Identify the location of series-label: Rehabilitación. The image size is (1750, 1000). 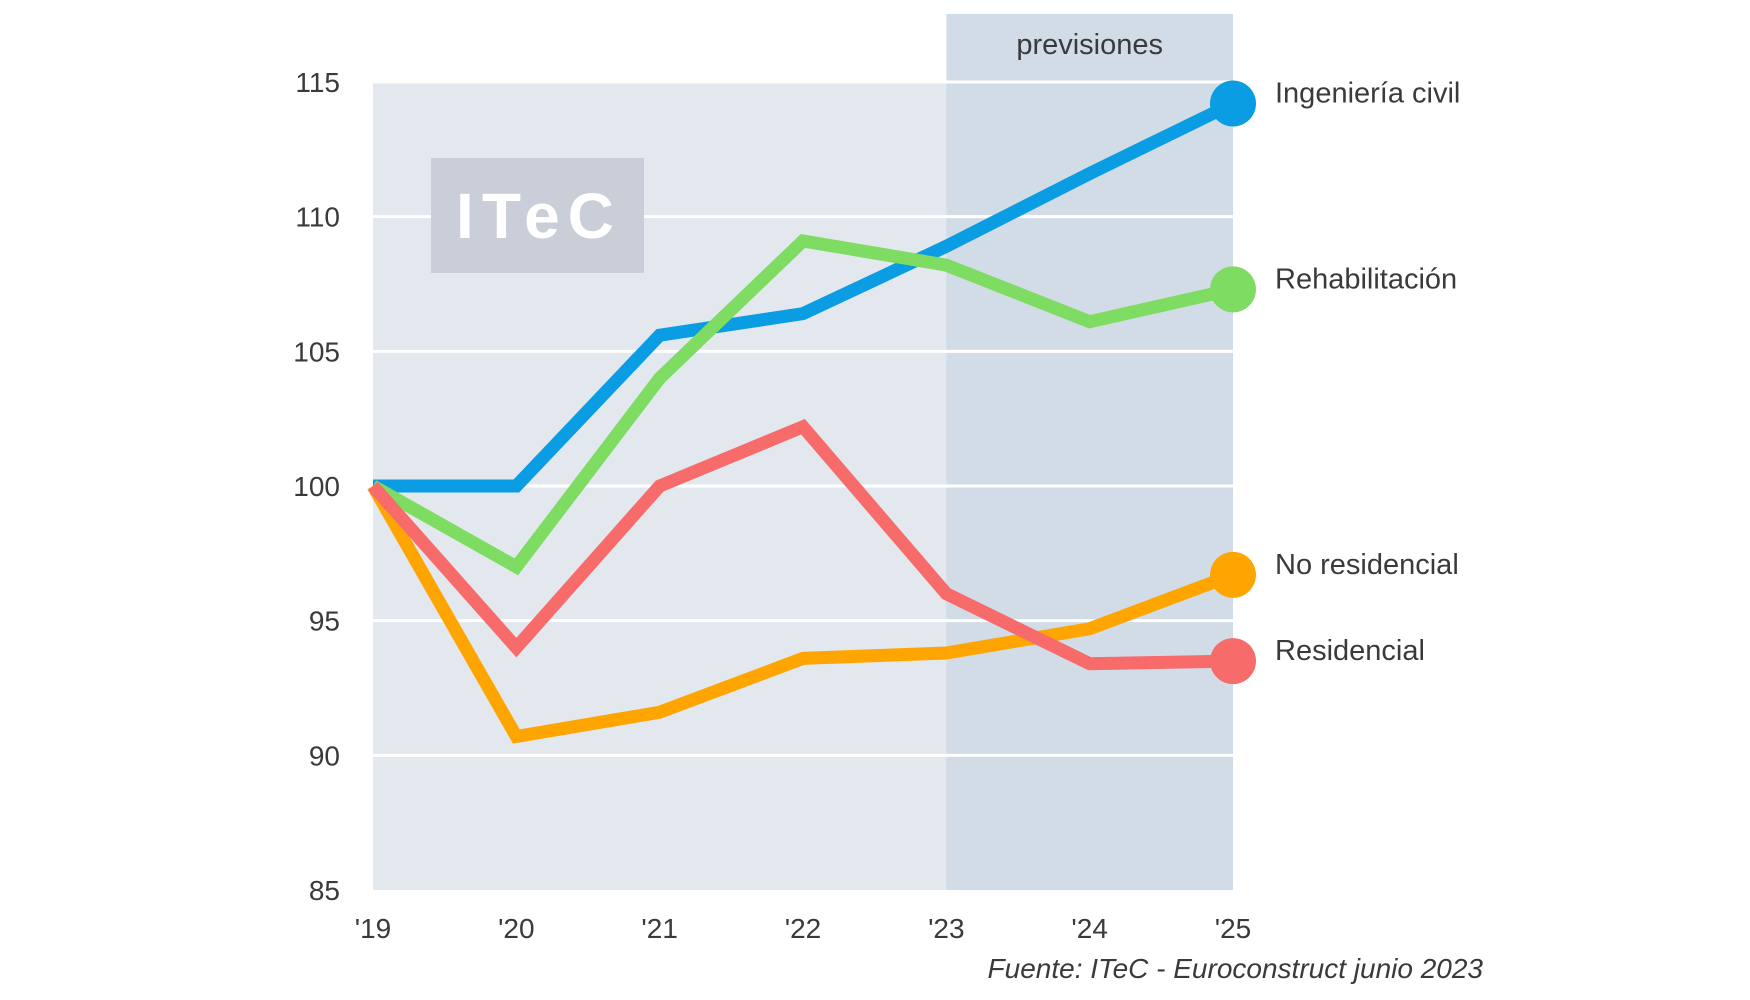
(1366, 279).